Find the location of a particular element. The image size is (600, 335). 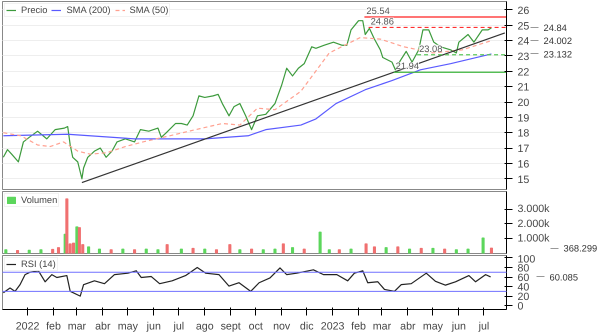

x-tick-label: 2022 is located at coordinates (28, 326).